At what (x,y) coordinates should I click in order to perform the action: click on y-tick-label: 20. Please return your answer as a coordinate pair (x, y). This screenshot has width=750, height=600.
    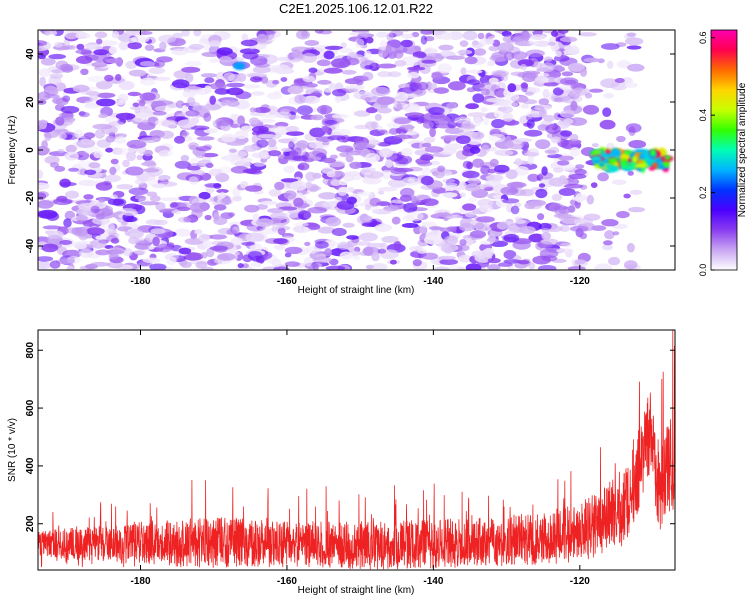
    Looking at the image, I should click on (30, 102).